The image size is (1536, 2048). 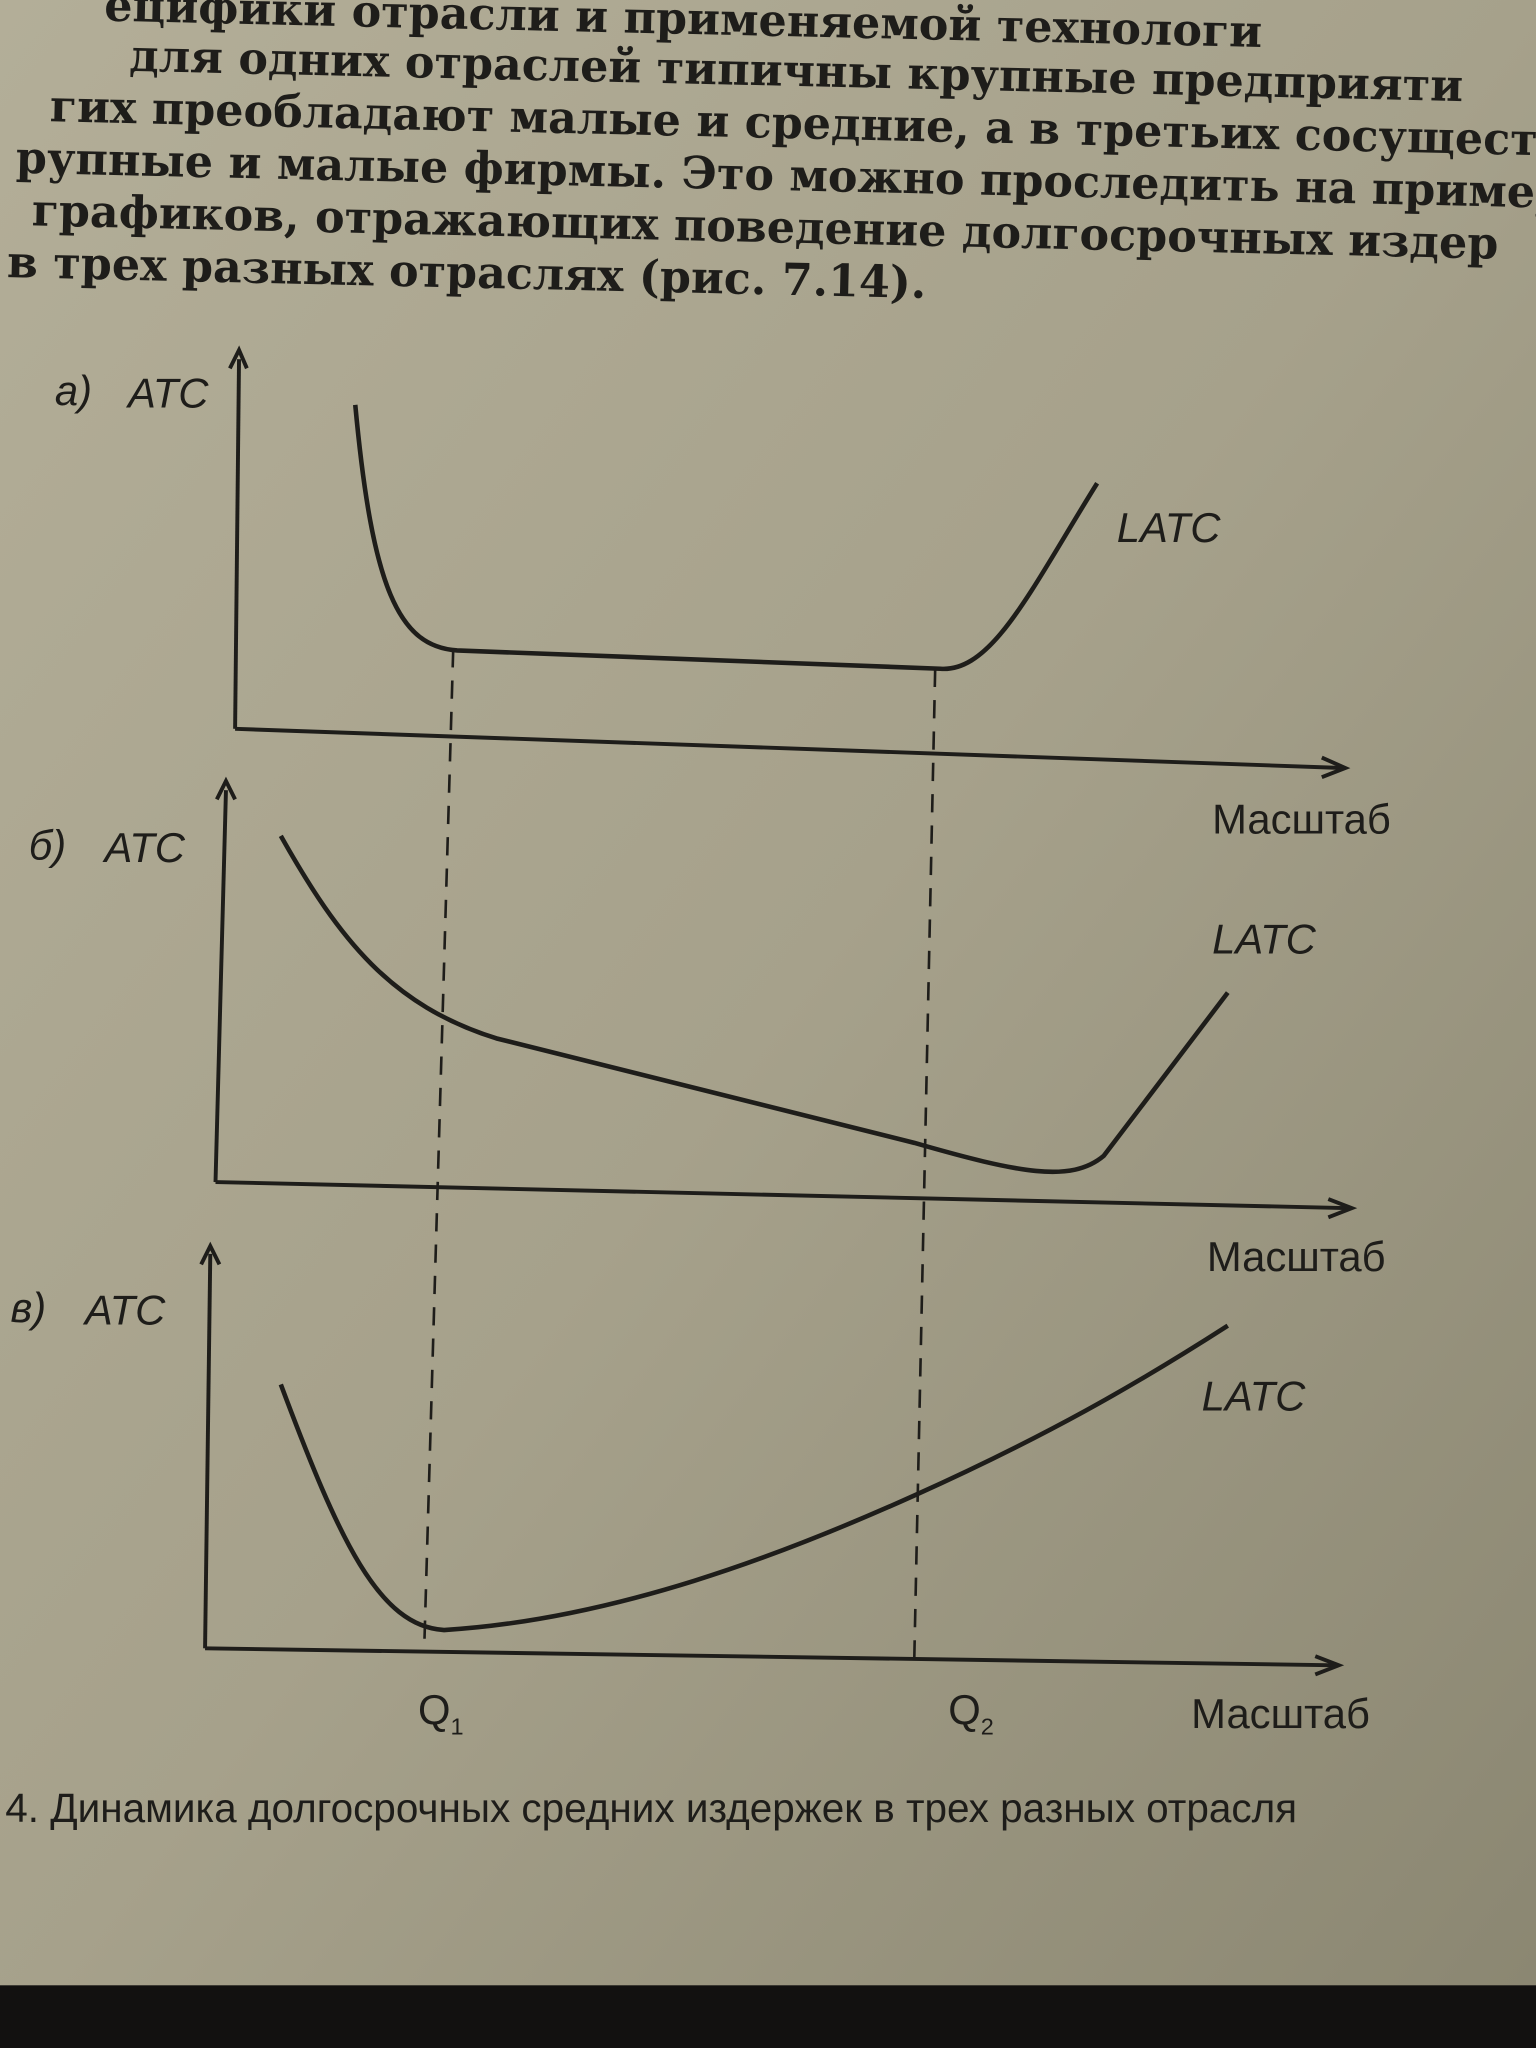 What do you see at coordinates (439, 1144) in the screenshot?
I see `q1-guide` at bounding box center [439, 1144].